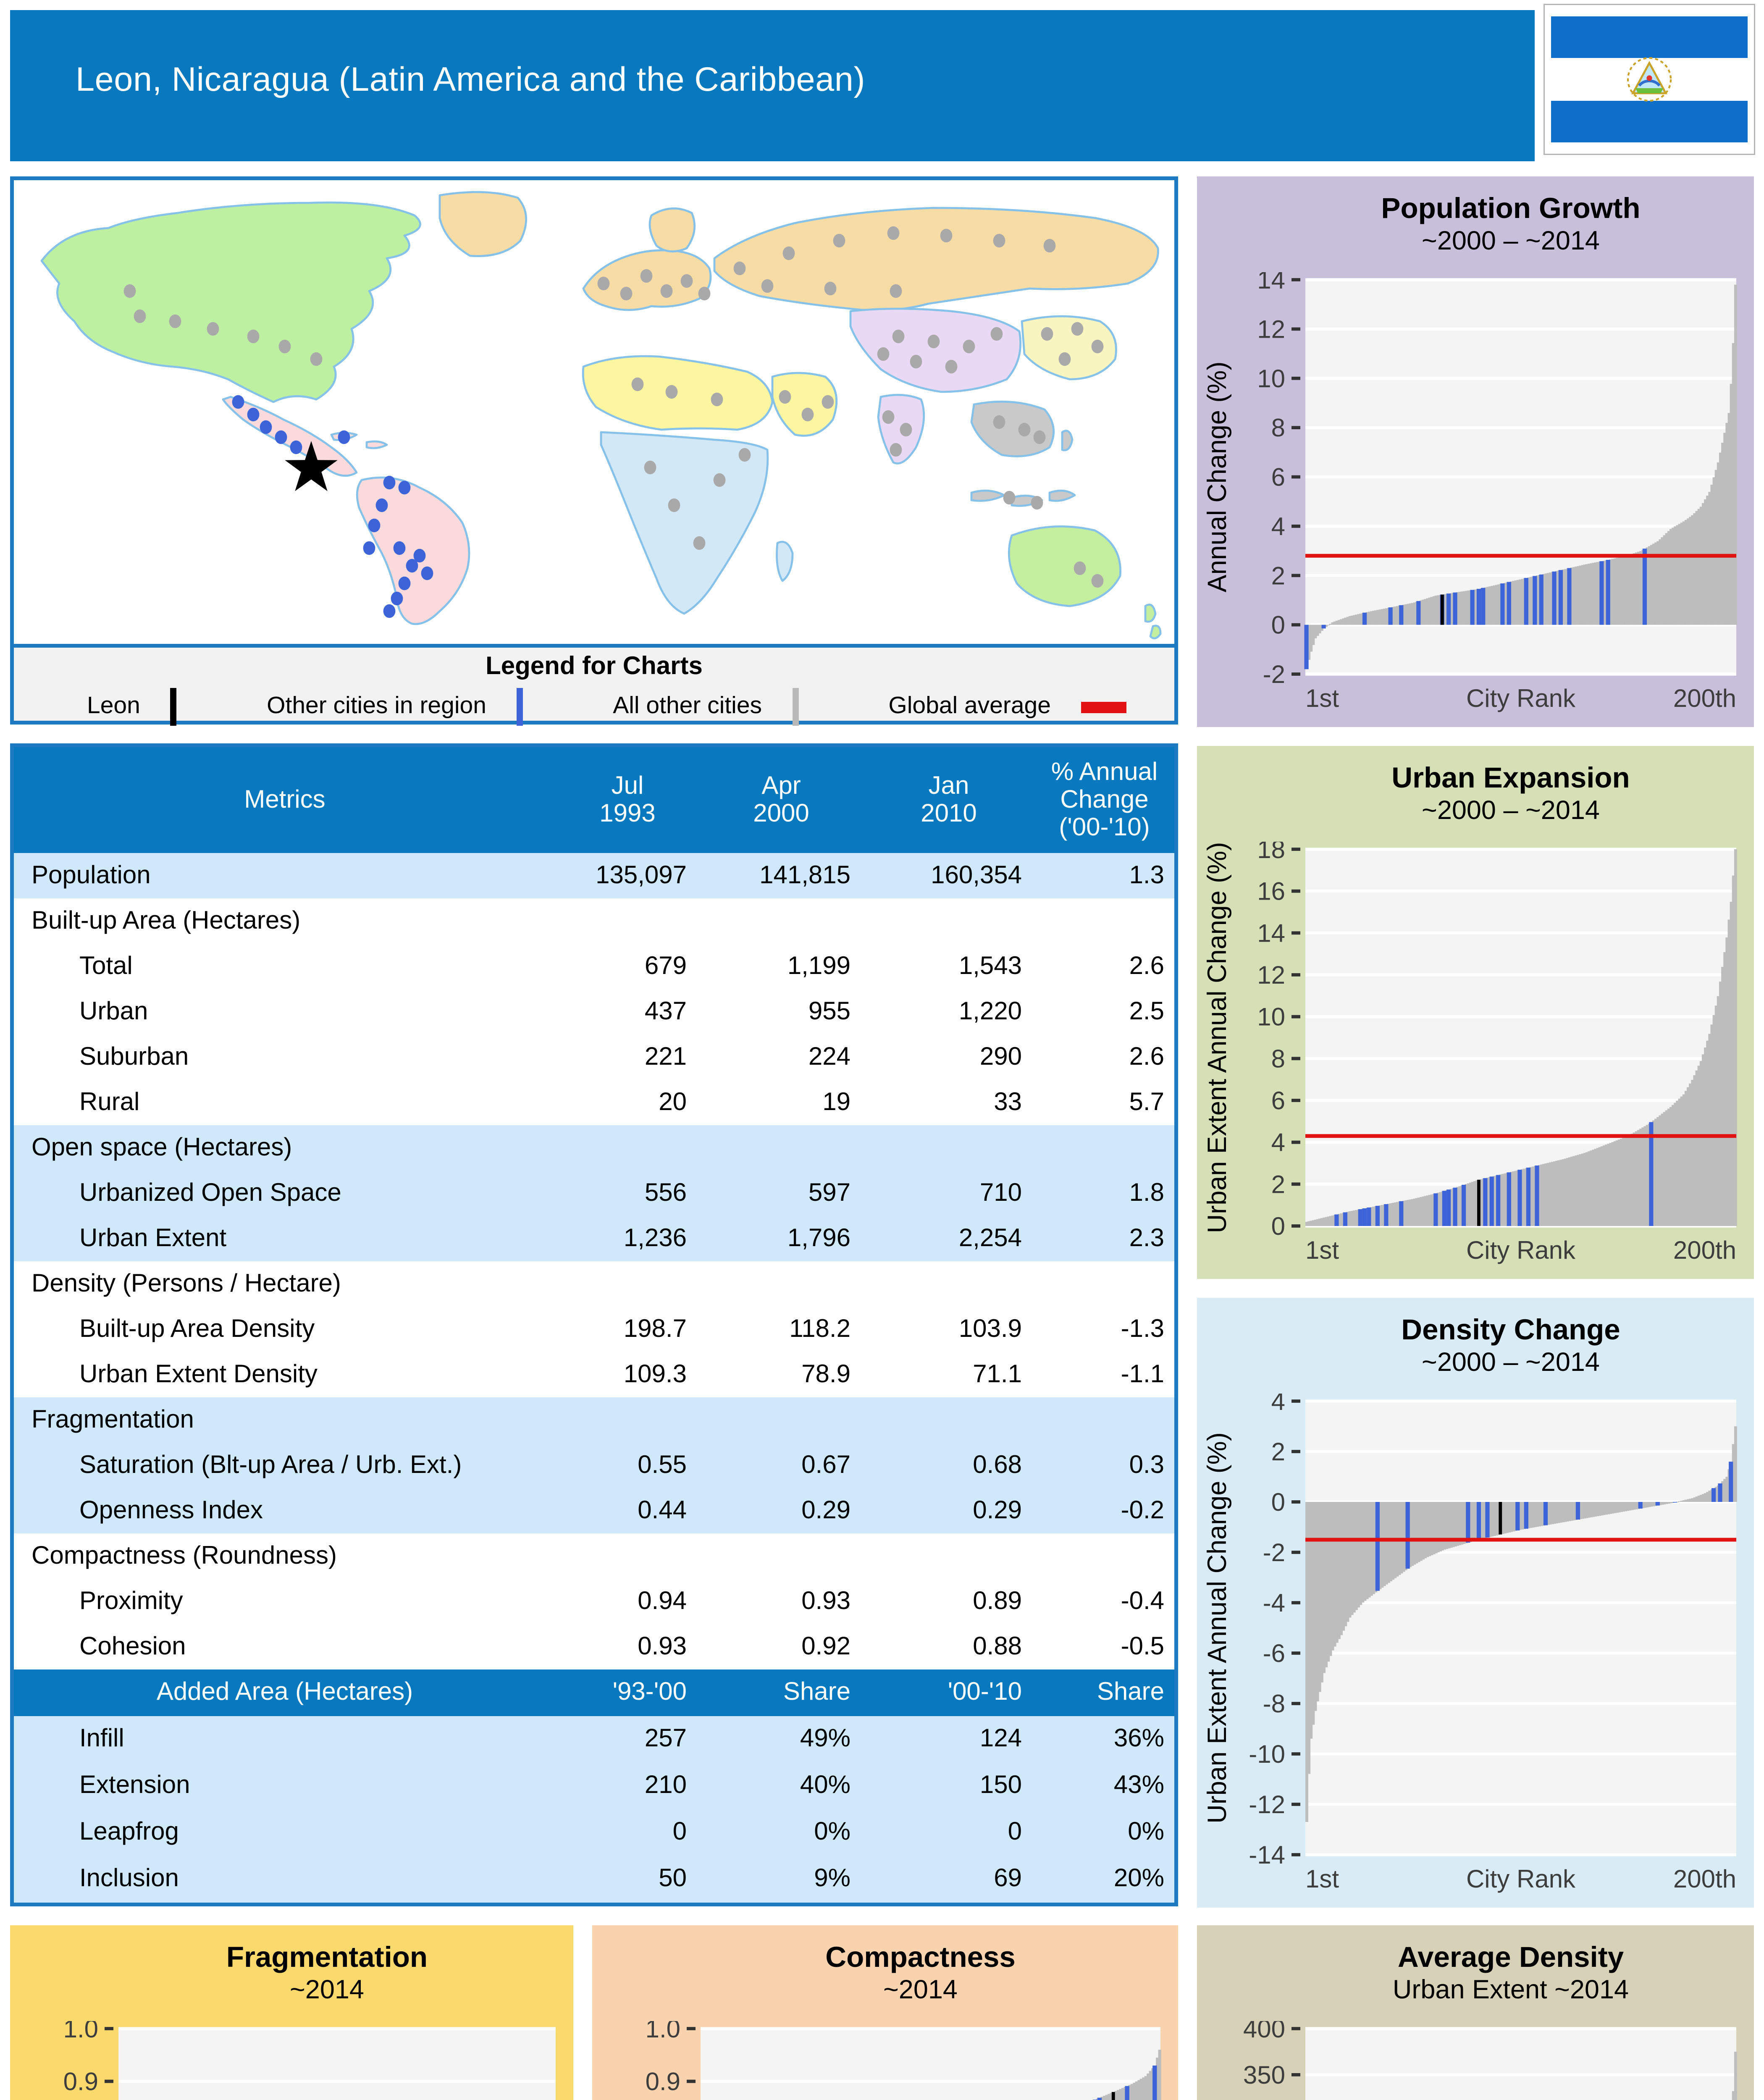 The width and height of the screenshot is (1764, 2100). Describe the element at coordinates (1274, 1552) in the screenshot. I see `svg-text: -2` at that location.